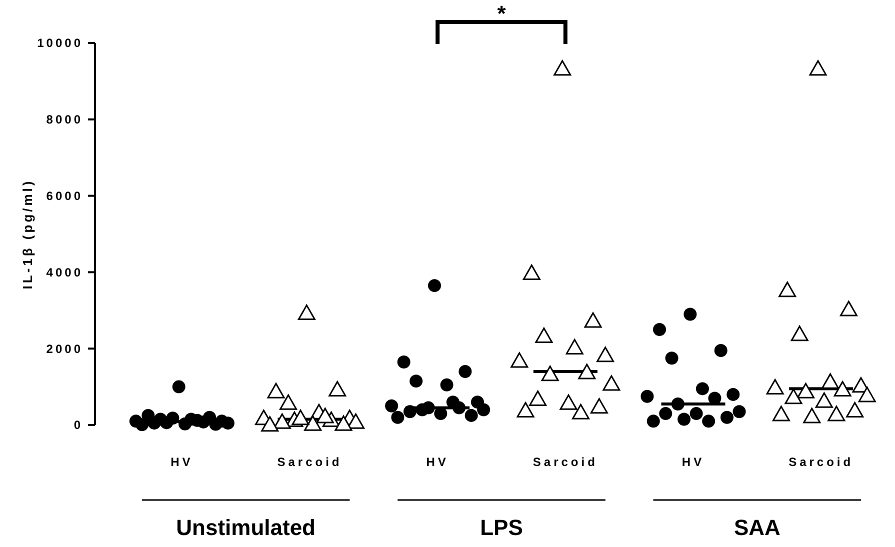 This screenshot has height=547, width=895. I want to click on y-tick-label: 0, so click(78, 425).